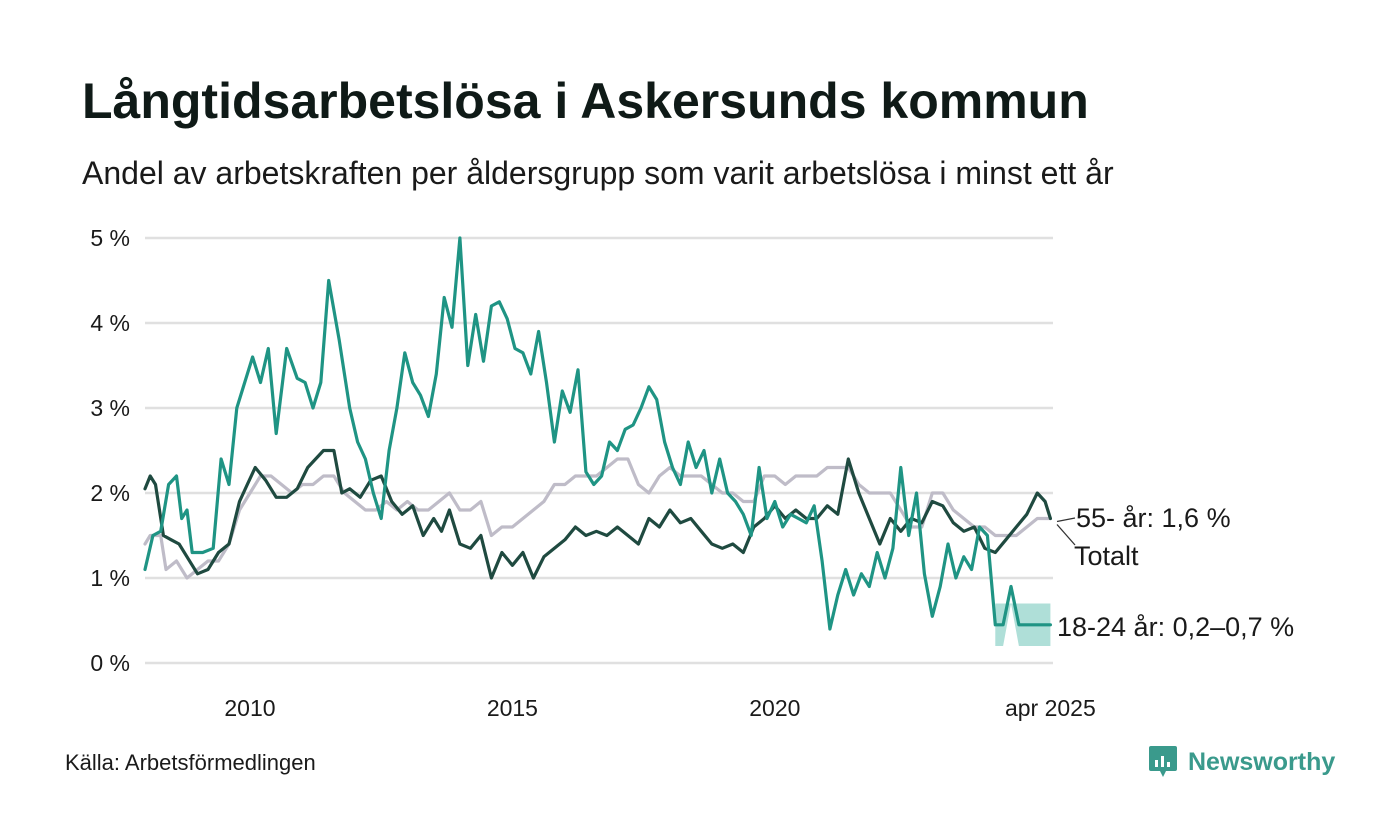  What do you see at coordinates (1175, 627) in the screenshot?
I see `youth-end-label: 18-24 år: 0,2–0,7 %` at bounding box center [1175, 627].